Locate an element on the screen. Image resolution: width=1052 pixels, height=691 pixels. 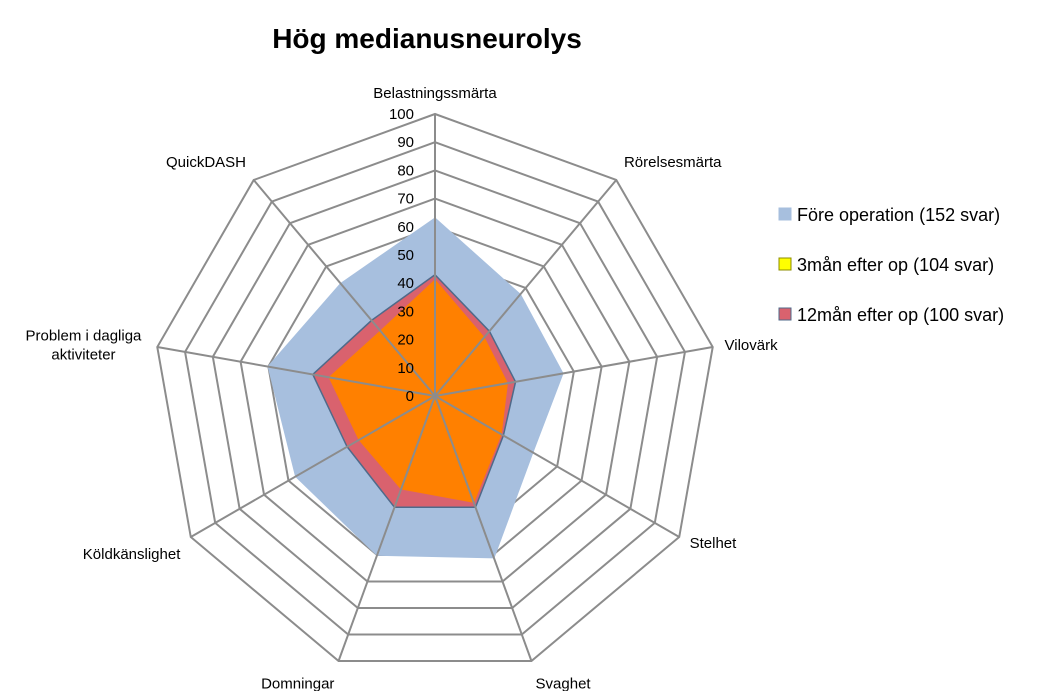
legend-label: 3mån efter op (104 svar) is located at coordinates (895, 265).